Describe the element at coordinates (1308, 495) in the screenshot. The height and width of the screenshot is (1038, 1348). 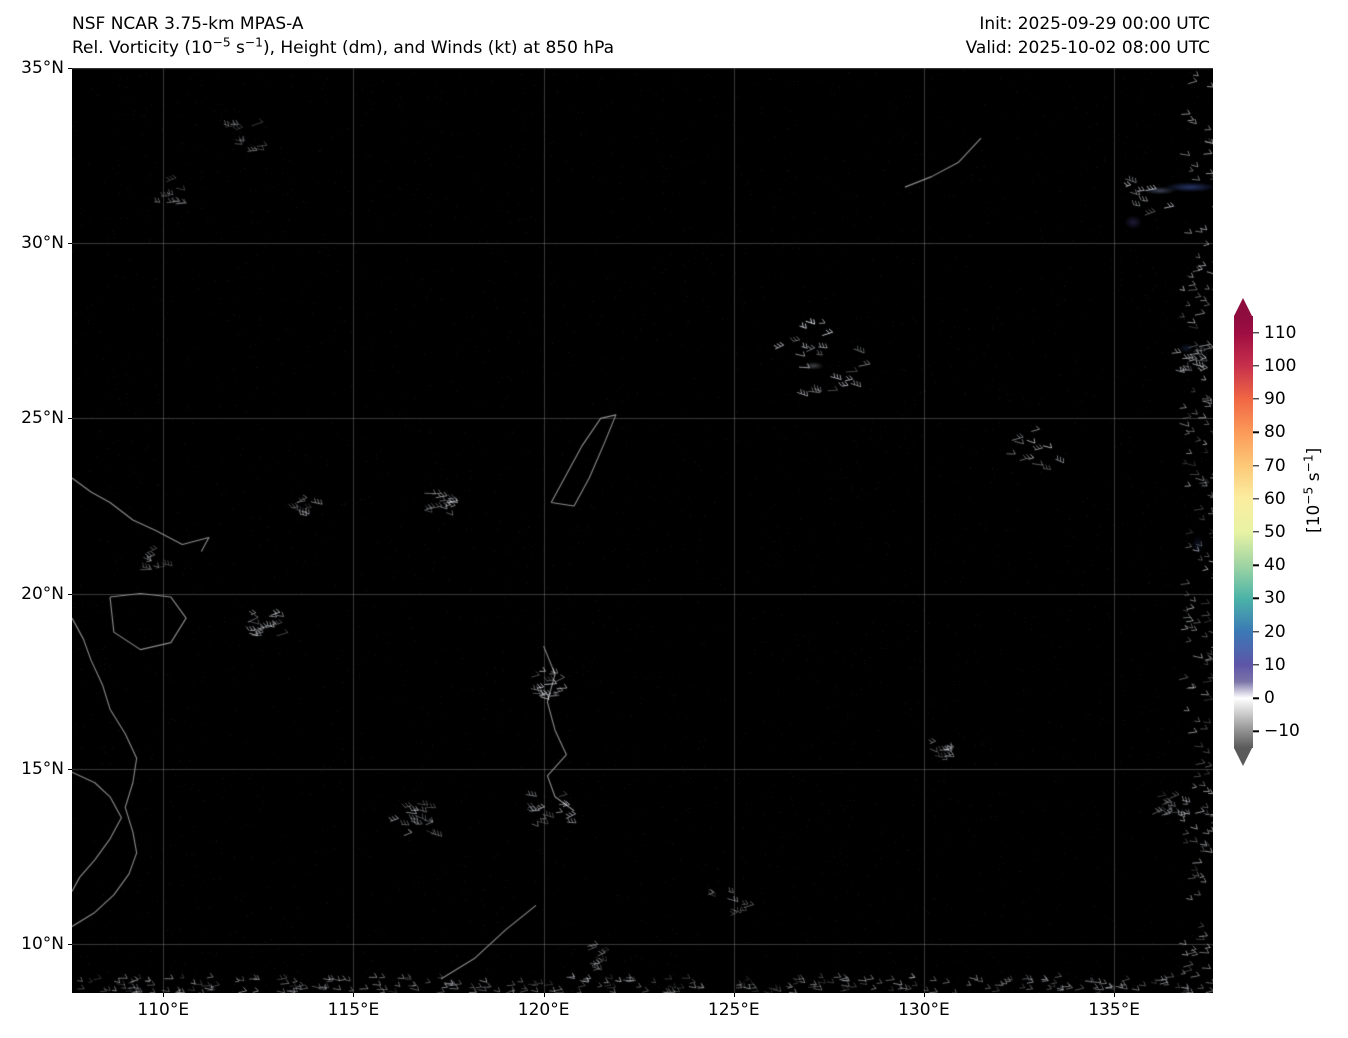
I see `unit-exponent-1: −5` at that location.